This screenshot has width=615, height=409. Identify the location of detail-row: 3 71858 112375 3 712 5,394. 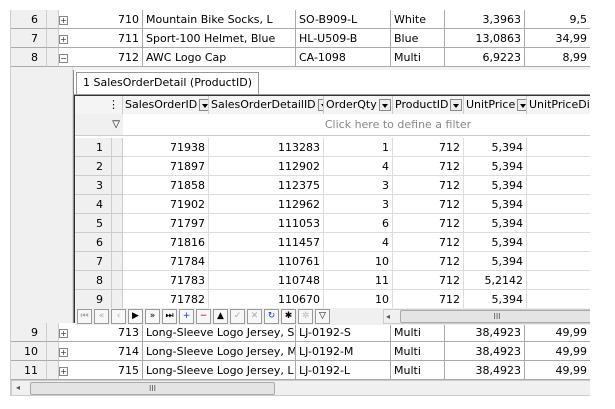
(332, 185).